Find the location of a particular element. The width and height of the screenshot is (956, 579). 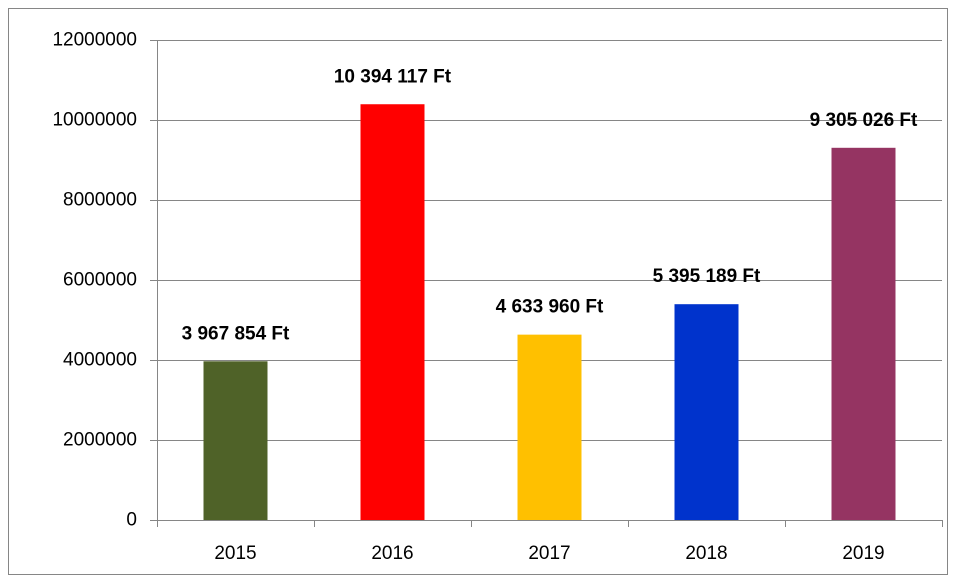

x-tick-label: 2017 is located at coordinates (549, 553).